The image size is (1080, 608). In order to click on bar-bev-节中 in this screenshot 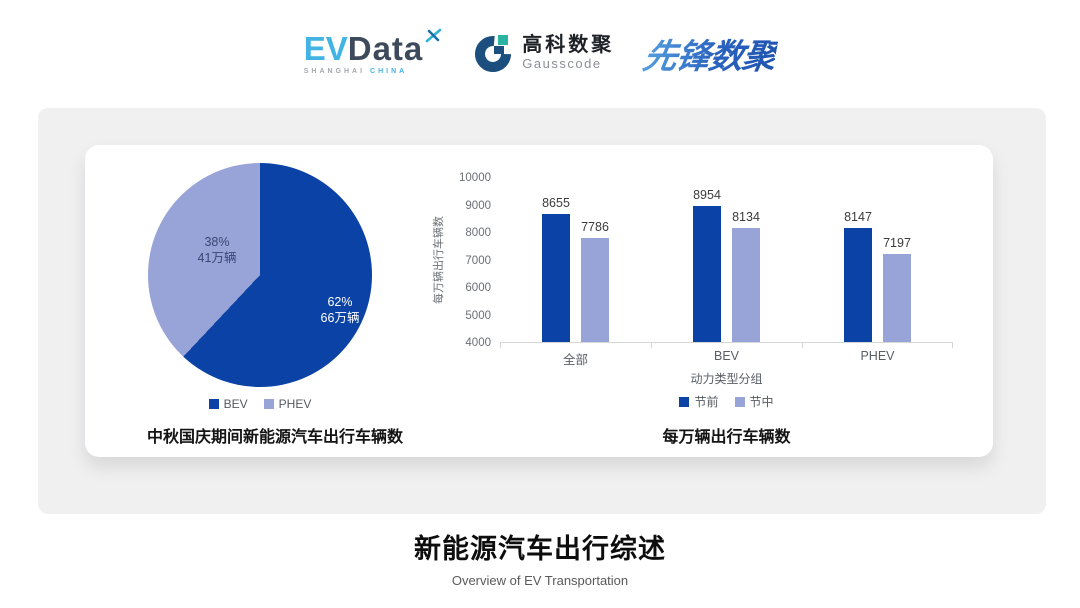, I will do `click(746, 285)`.